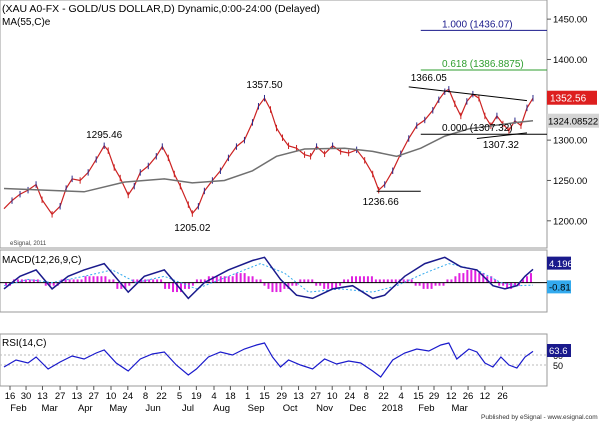 This screenshot has width=600, height=423. I want to click on x-month-label: Jun, so click(152, 408).